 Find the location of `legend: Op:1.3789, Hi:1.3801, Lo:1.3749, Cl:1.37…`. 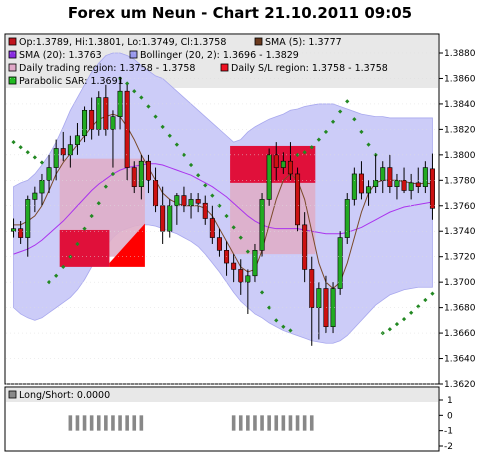

legend: Op:1.3789, Hi:1.3801, Lo:1.3749, Cl:1.37… is located at coordinates (198, 62).